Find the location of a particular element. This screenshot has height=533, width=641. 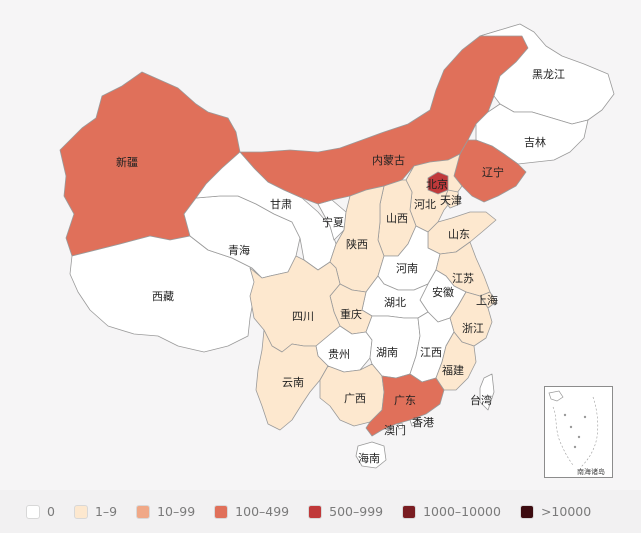

label-sichuan: 四川 is located at coordinates (303, 316).